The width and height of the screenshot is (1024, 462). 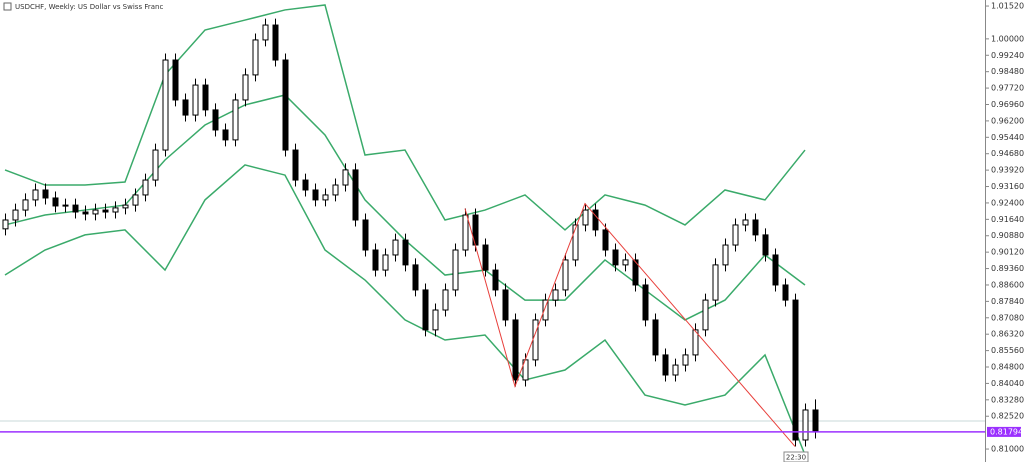 I want to click on y-tick-label: 0.96960, so click(x=1007, y=104).